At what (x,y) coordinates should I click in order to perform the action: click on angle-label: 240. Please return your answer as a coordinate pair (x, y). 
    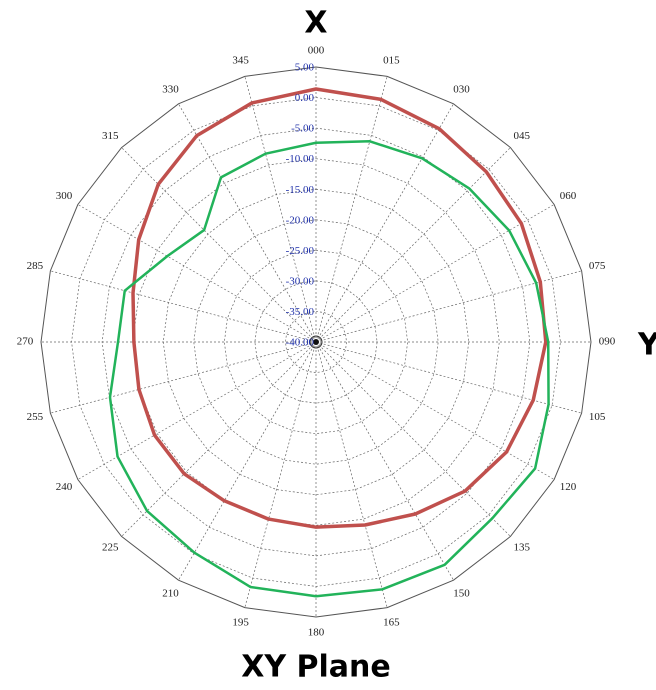
    Looking at the image, I should click on (64, 487).